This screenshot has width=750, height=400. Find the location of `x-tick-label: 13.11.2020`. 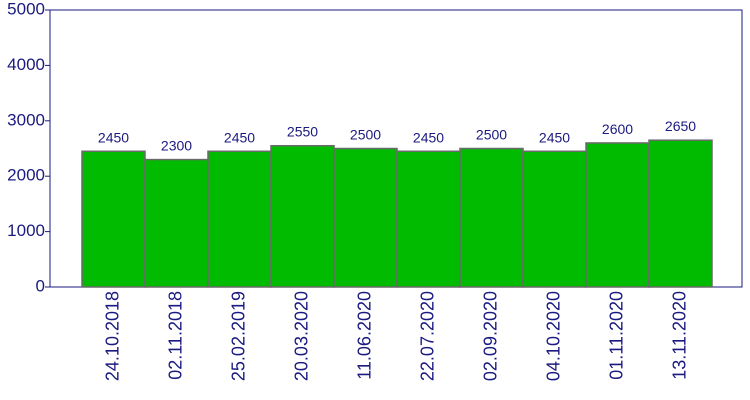

x-tick-label: 13.11.2020 is located at coordinates (679, 335).